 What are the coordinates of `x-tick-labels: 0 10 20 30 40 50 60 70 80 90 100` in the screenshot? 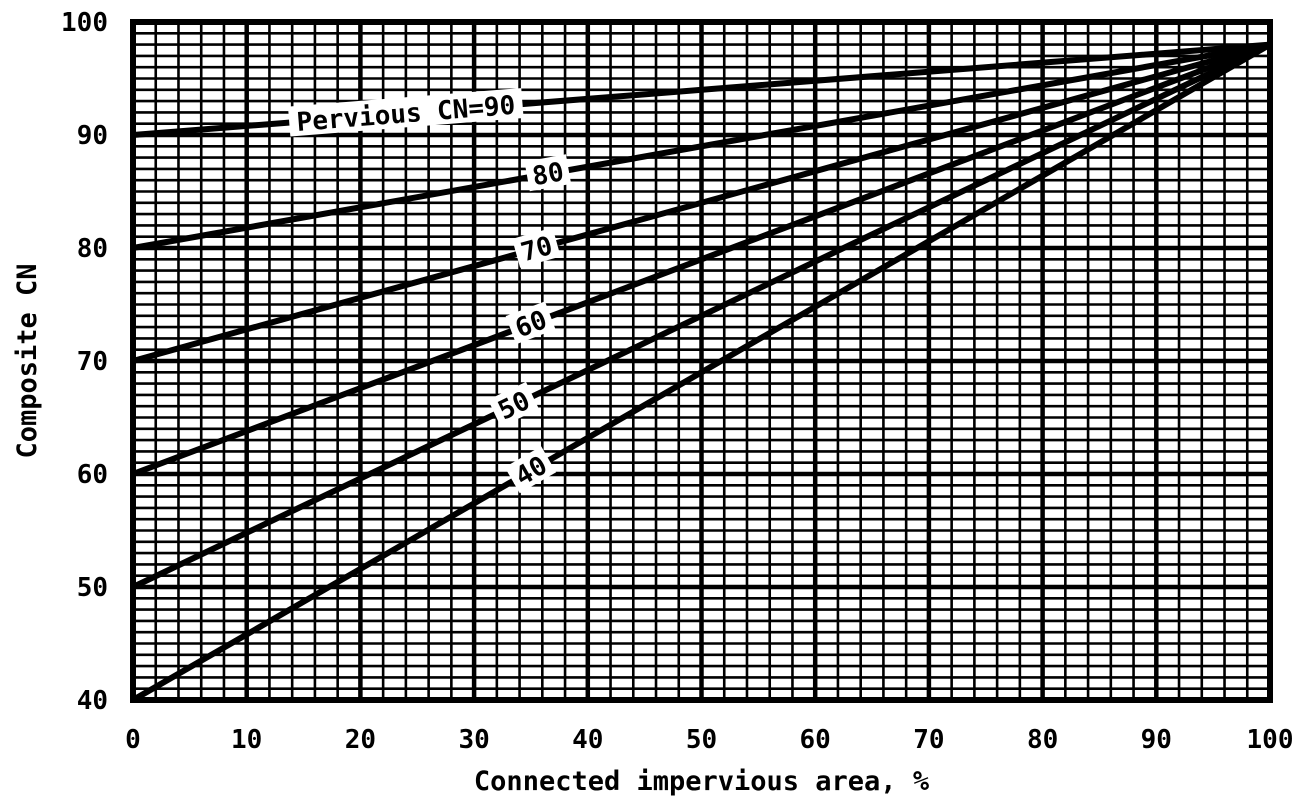 It's located at (709, 740).